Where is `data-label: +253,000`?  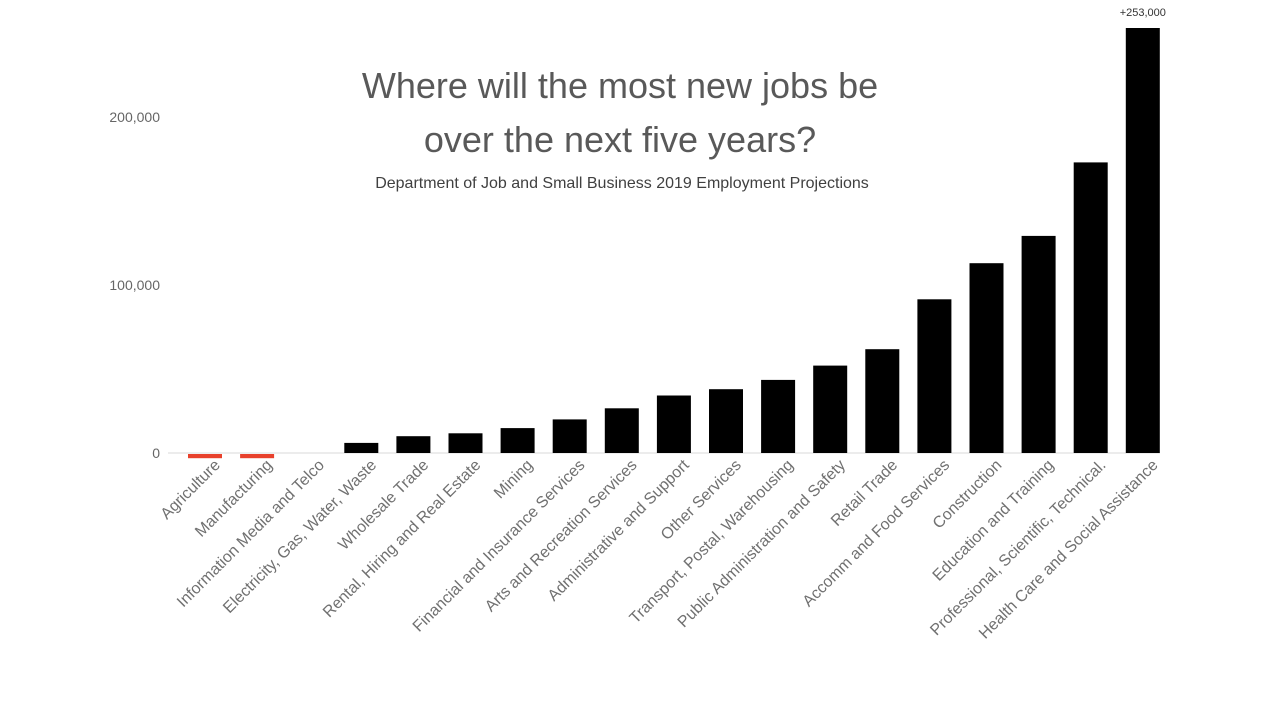 data-label: +253,000 is located at coordinates (1143, 13).